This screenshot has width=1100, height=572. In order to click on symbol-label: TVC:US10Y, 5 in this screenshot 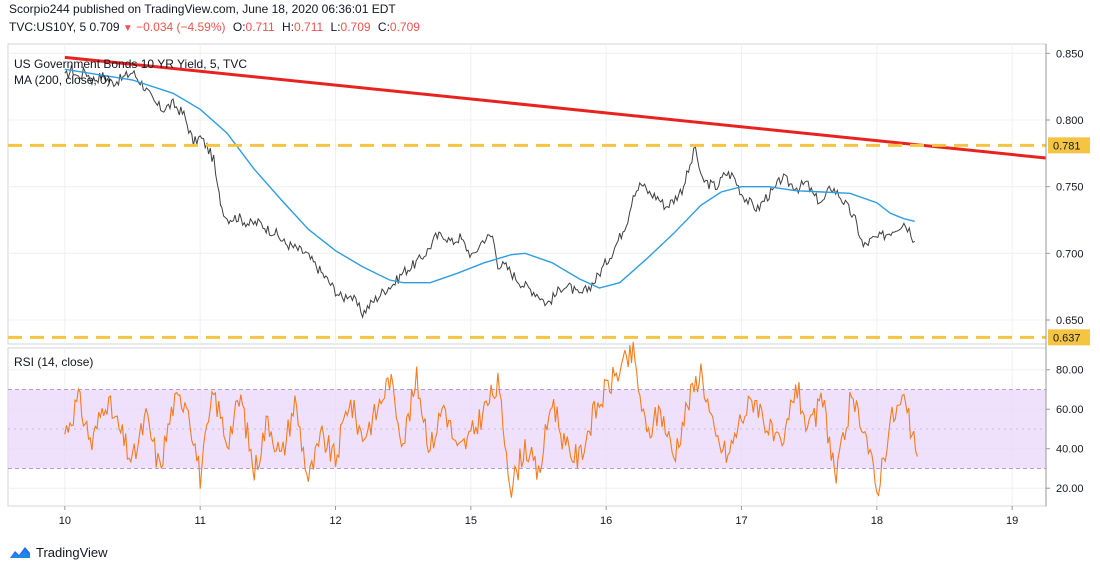, I will do `click(48, 27)`.